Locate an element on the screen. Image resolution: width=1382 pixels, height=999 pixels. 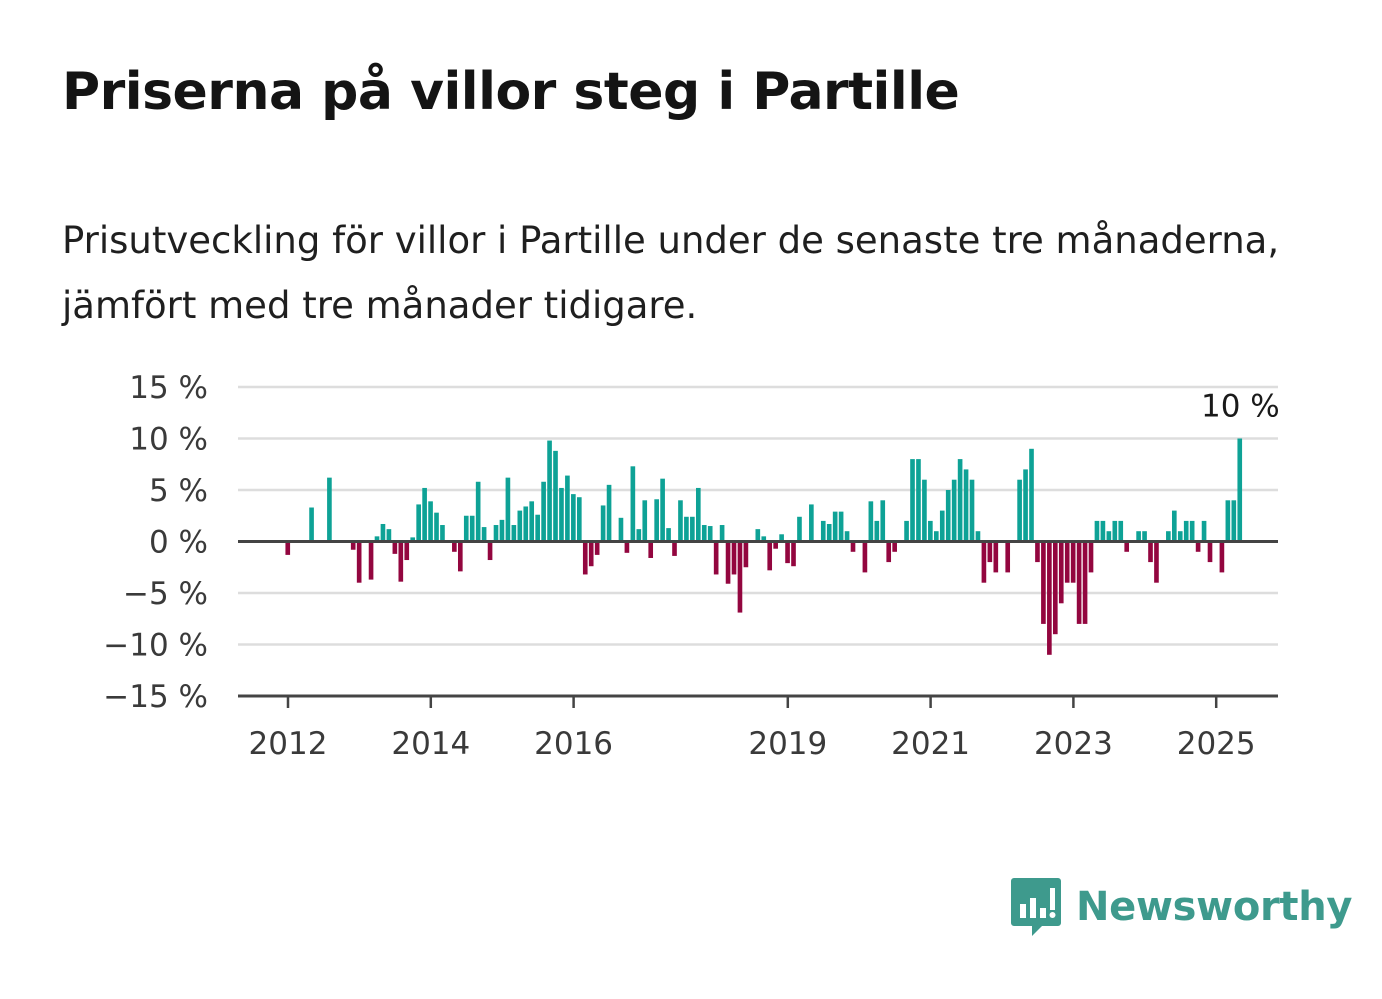
bar-chart-speech-bubble-icon is located at coordinates (1036, 907).